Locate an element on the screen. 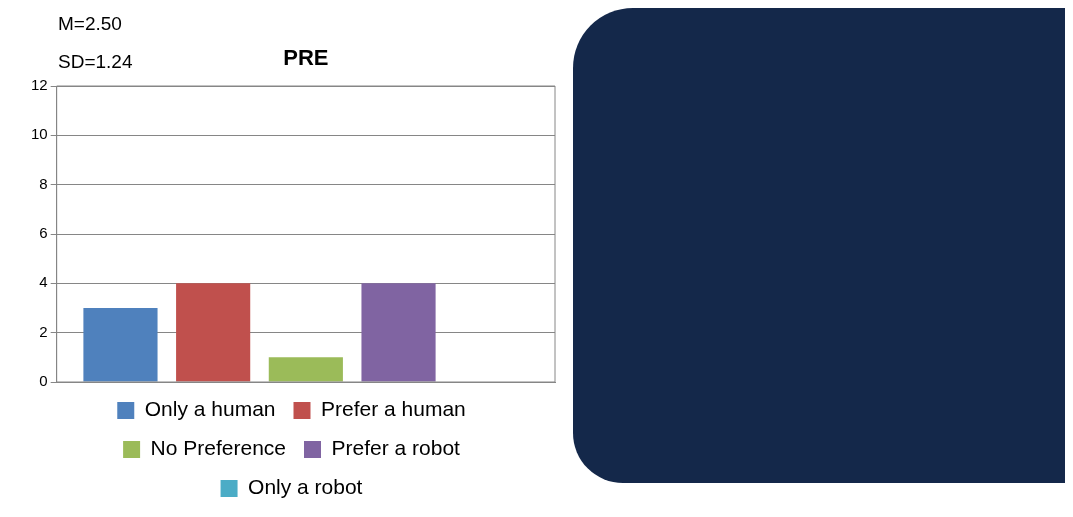 Image resolution: width=1073 pixels, height=517 pixels. y-tick-label: 2 is located at coordinates (43, 331).